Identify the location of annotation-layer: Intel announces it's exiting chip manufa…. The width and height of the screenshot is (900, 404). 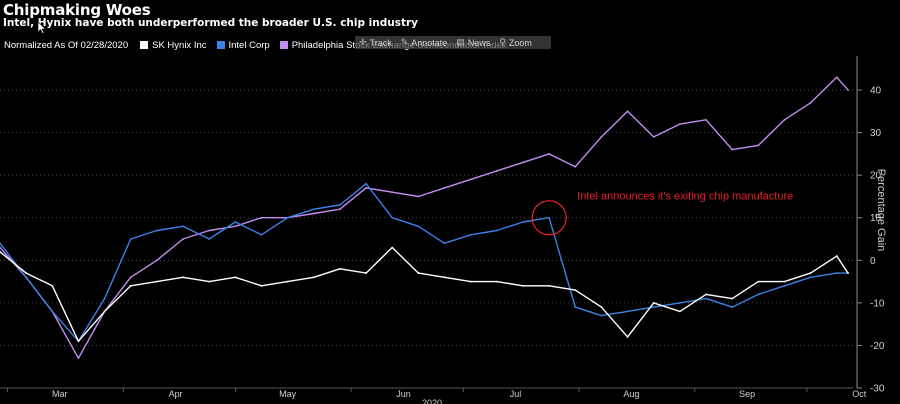
(662, 213).